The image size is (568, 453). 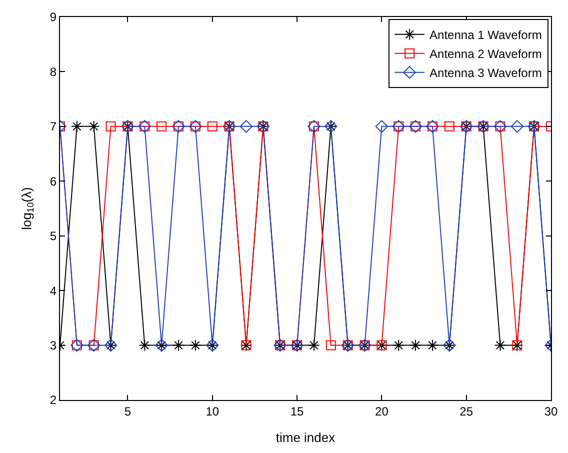 What do you see at coordinates (53, 236) in the screenshot?
I see `y-tick-label: 5` at bounding box center [53, 236].